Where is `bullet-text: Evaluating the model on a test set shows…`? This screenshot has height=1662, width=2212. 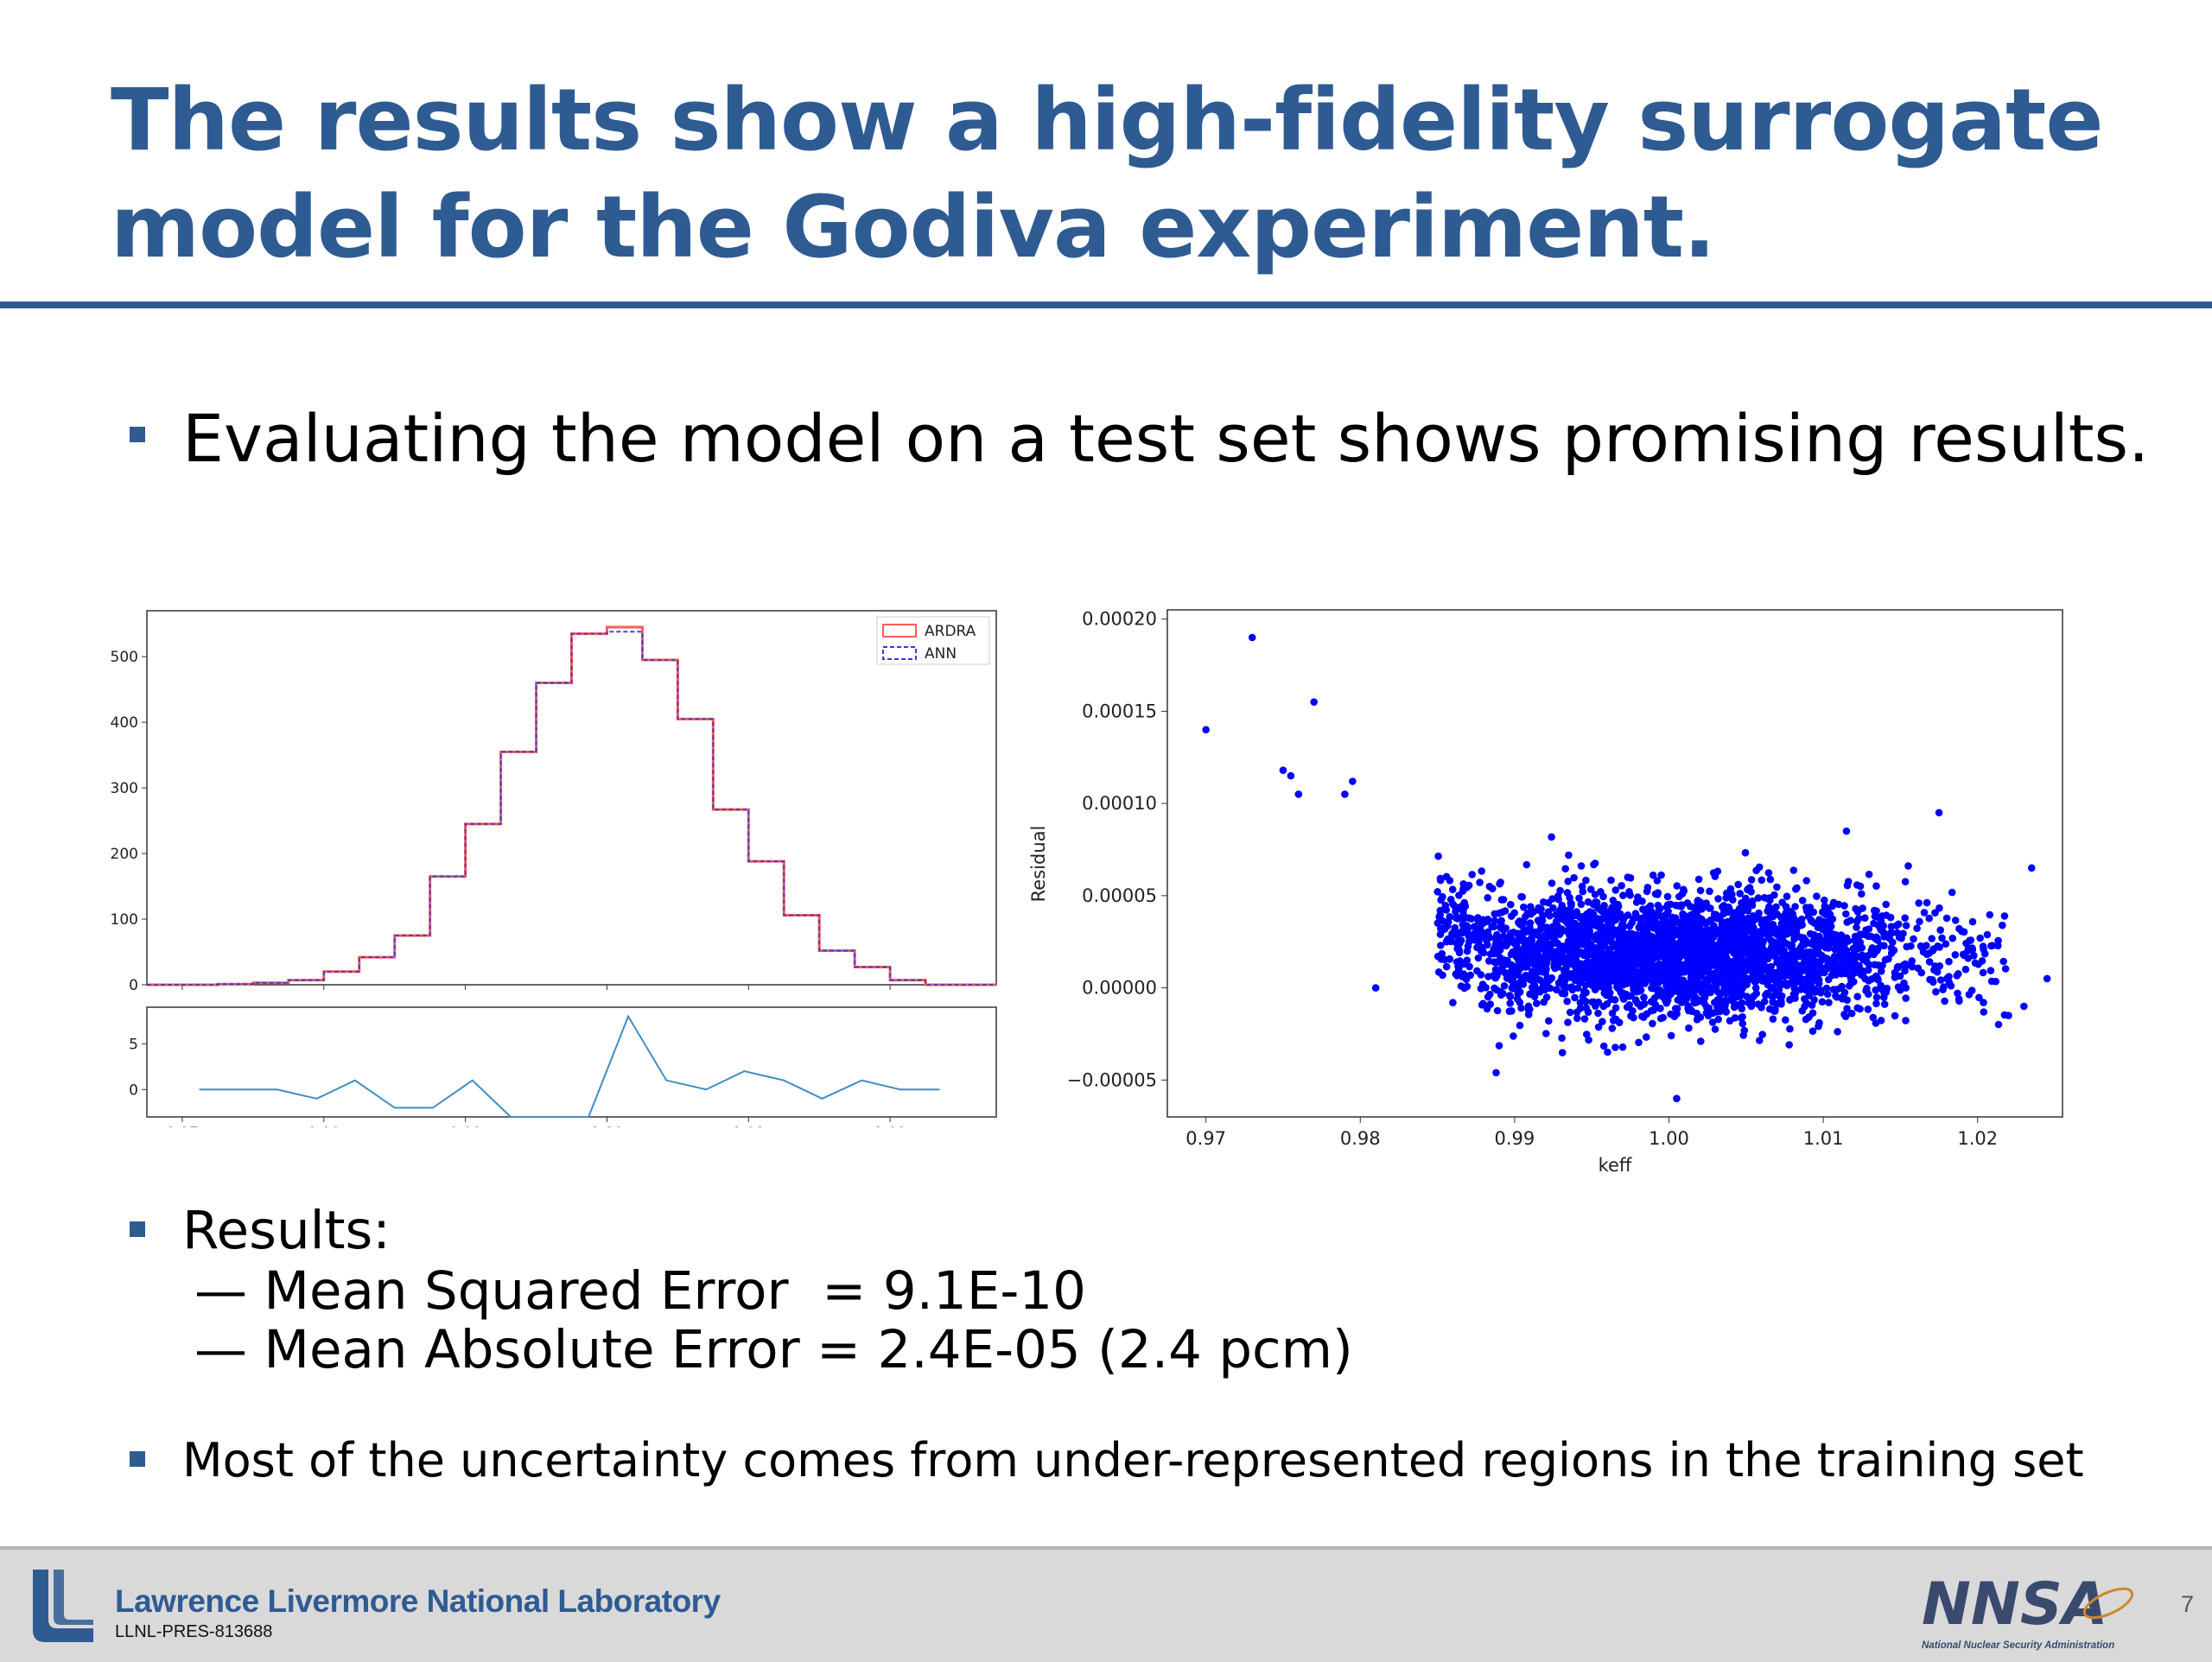
bullet-text: Evaluating the model on a test set shows… is located at coordinates (1166, 438).